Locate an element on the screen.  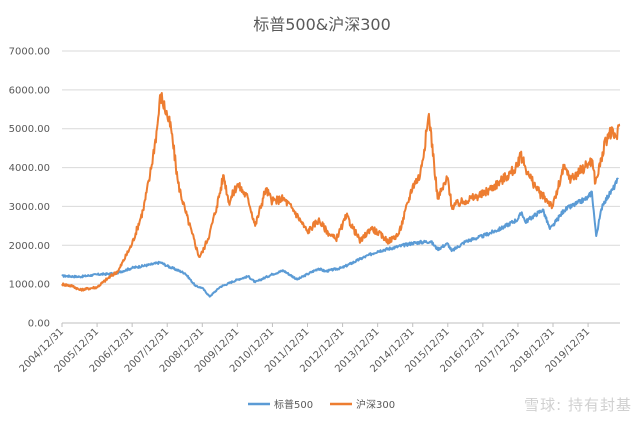
y-tick-label: 3000.00 is located at coordinates (29, 207).